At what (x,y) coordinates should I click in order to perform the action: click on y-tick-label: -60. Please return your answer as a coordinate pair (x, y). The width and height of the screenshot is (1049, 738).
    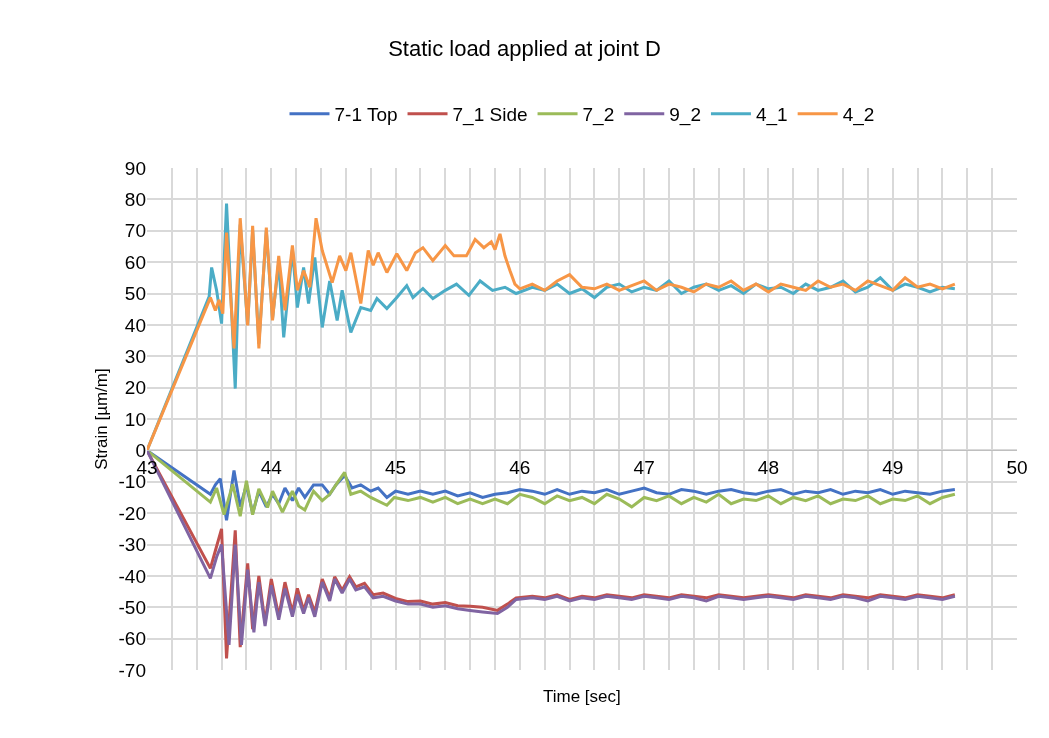
    Looking at the image, I should click on (132, 639).